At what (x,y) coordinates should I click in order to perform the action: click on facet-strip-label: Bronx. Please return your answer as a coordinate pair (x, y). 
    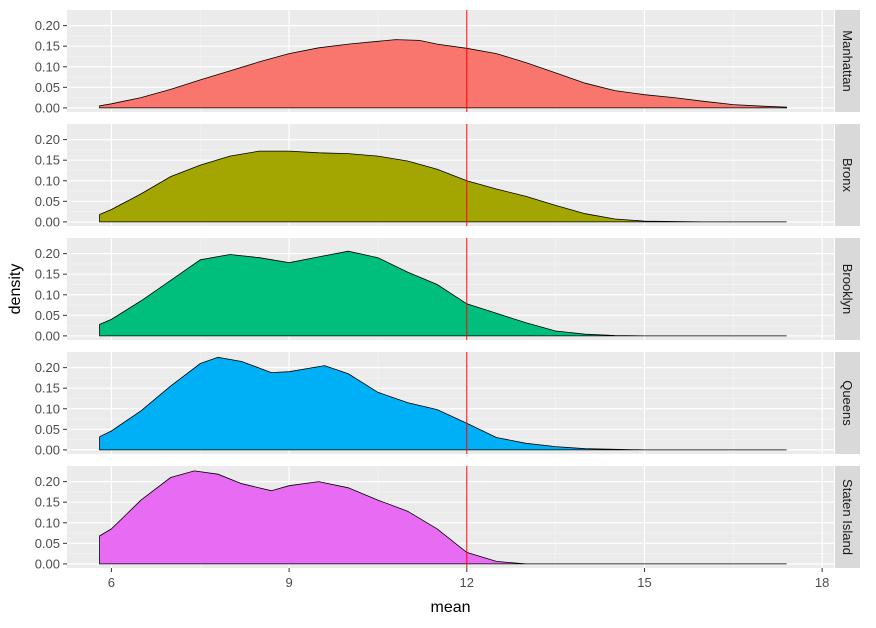
    Looking at the image, I should click on (847, 175).